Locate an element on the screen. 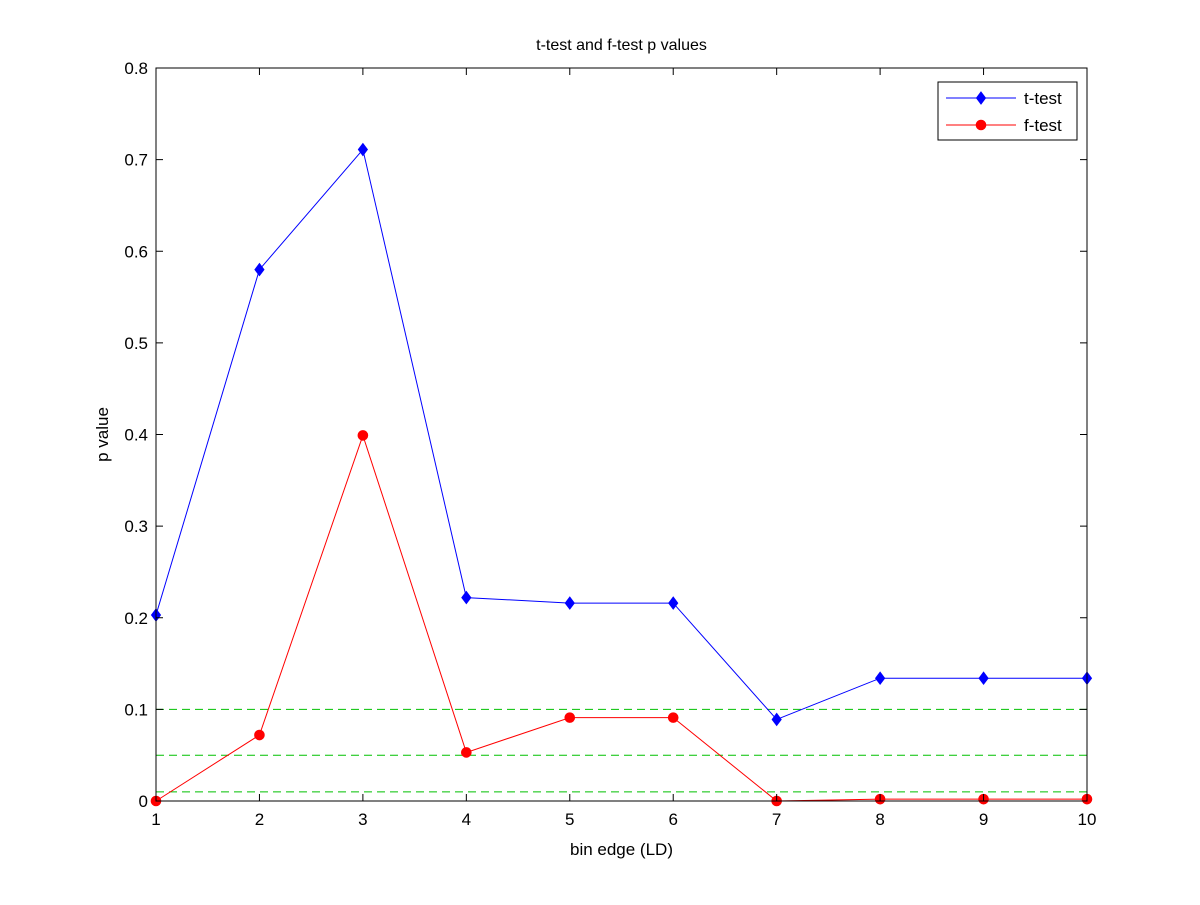 Image resolution: width=1200 pixels, height=905 pixels. y-tick-label: 0 is located at coordinates (143, 801).